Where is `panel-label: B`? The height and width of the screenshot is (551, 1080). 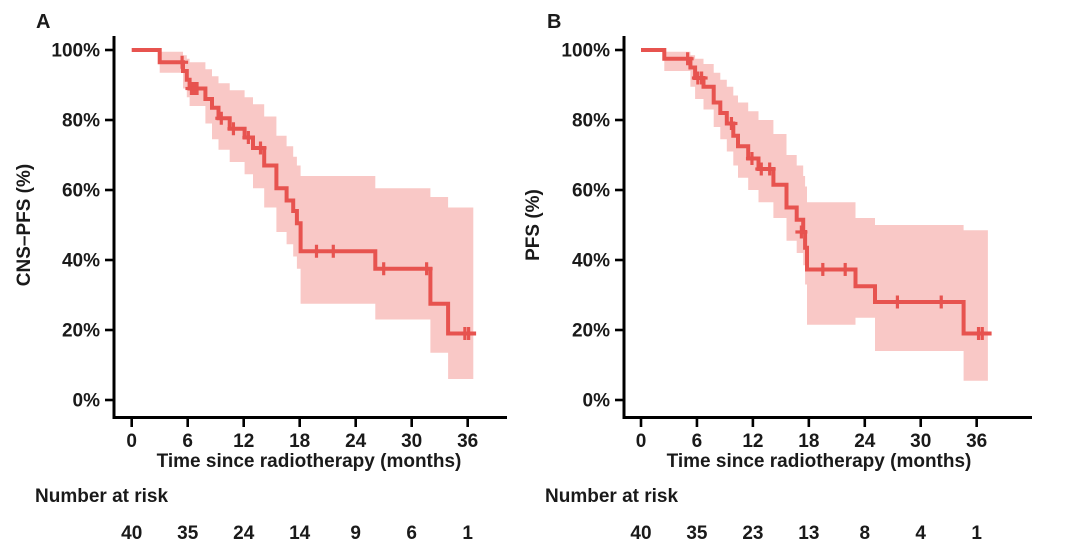
panel-label: B is located at coordinates (554, 22).